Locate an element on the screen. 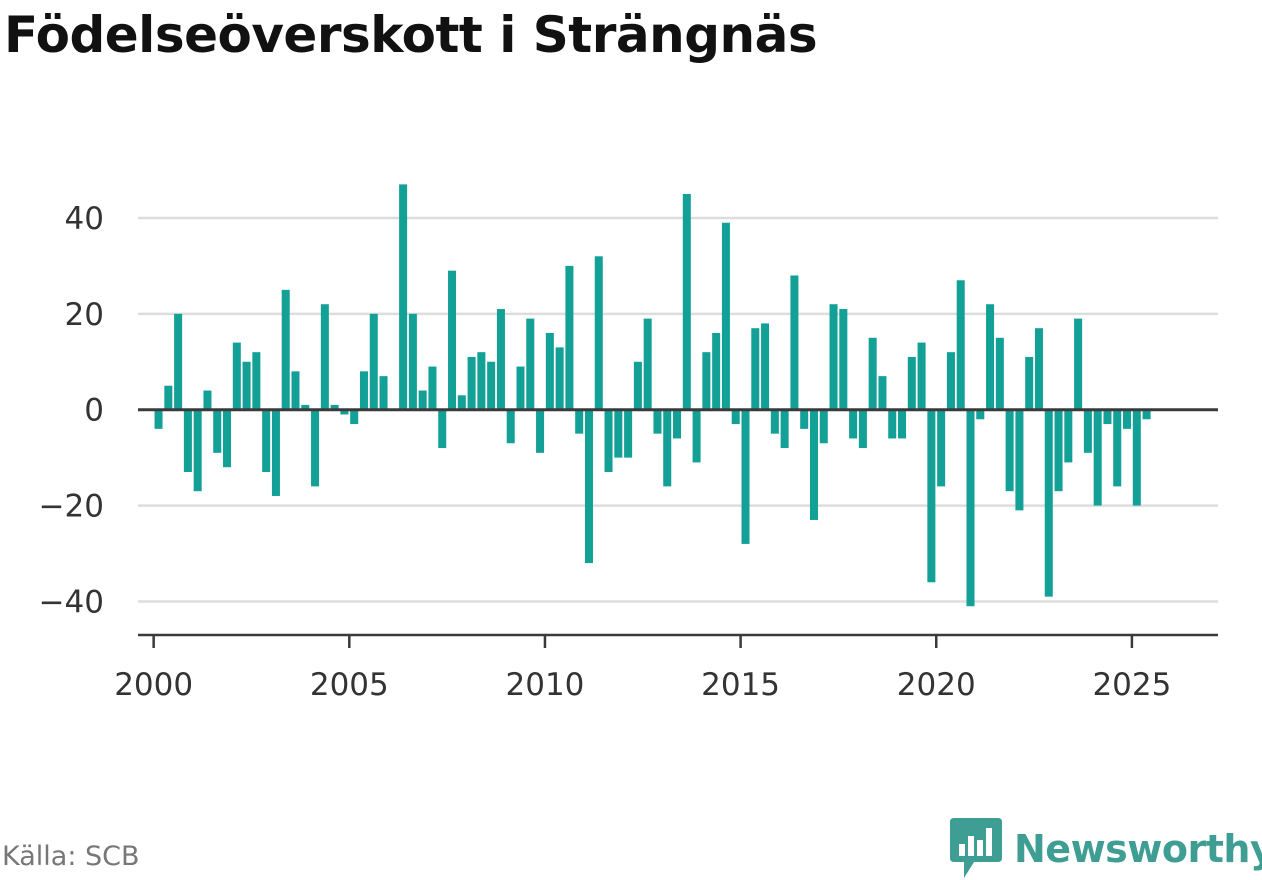 This screenshot has width=1262, height=880. source-note: Källa: SCB is located at coordinates (71, 856).